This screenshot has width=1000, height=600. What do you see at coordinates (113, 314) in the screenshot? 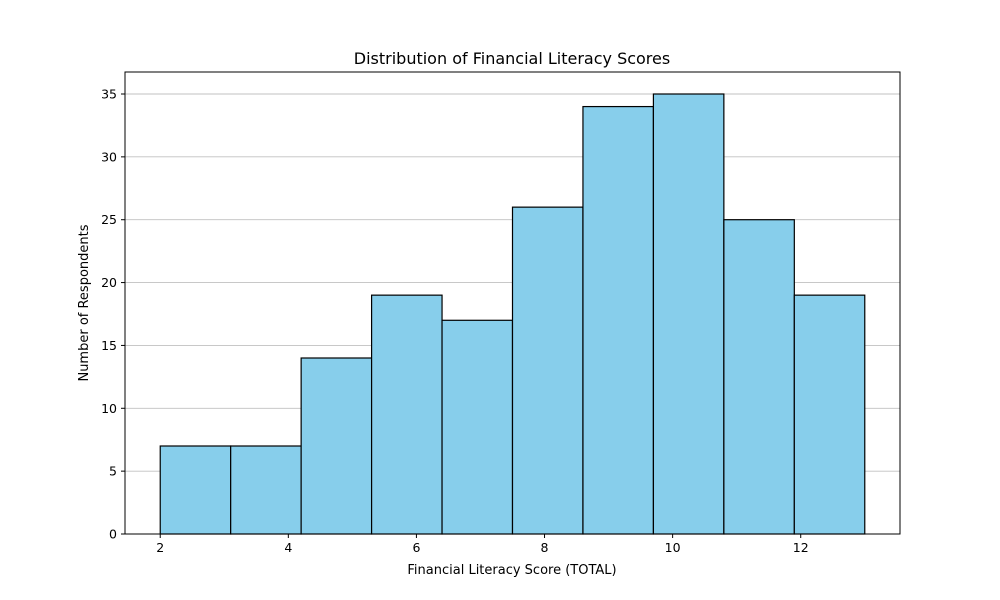
I see `y-axis-ticks: 0 5 10 15 20 25 30 35` at bounding box center [113, 314].